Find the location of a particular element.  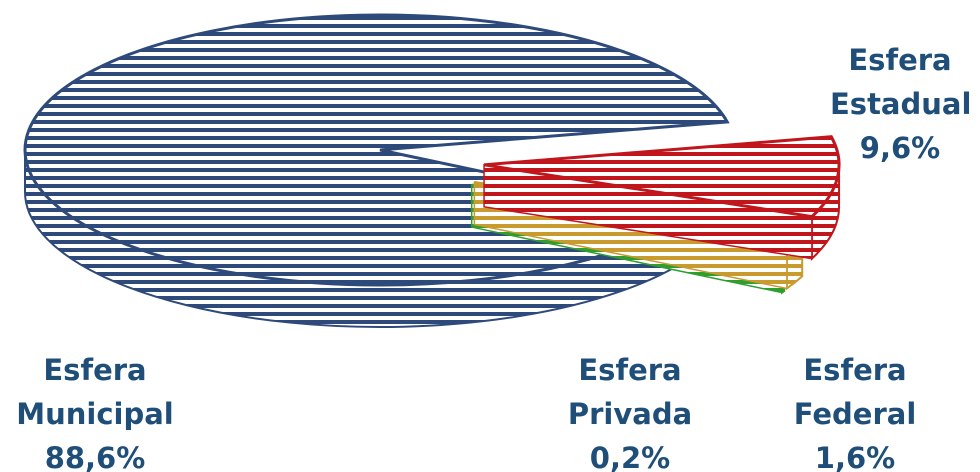

label-estadual-name: Estadual is located at coordinates (901, 104).